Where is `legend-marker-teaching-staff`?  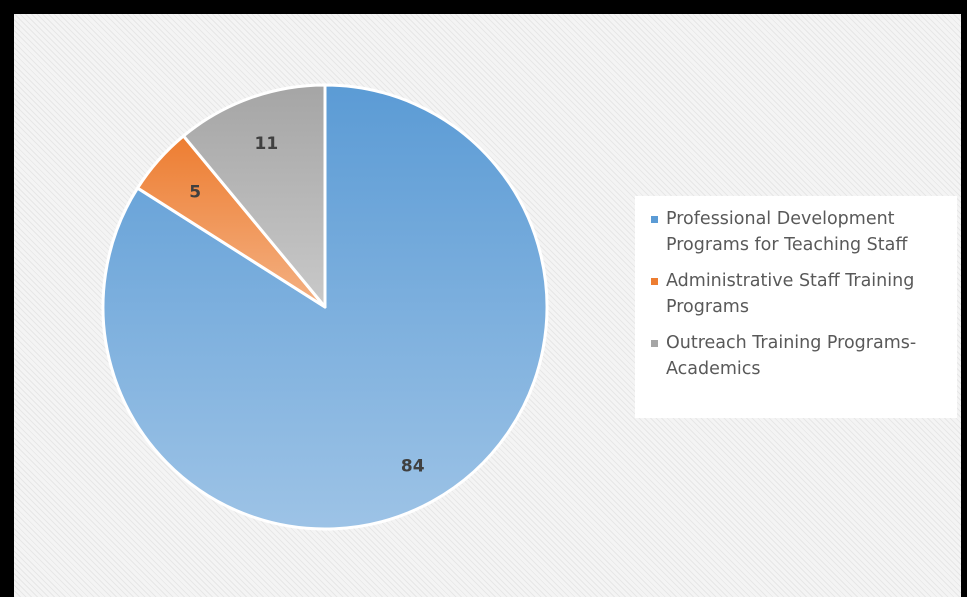 legend-marker-teaching-staff is located at coordinates (654, 219).